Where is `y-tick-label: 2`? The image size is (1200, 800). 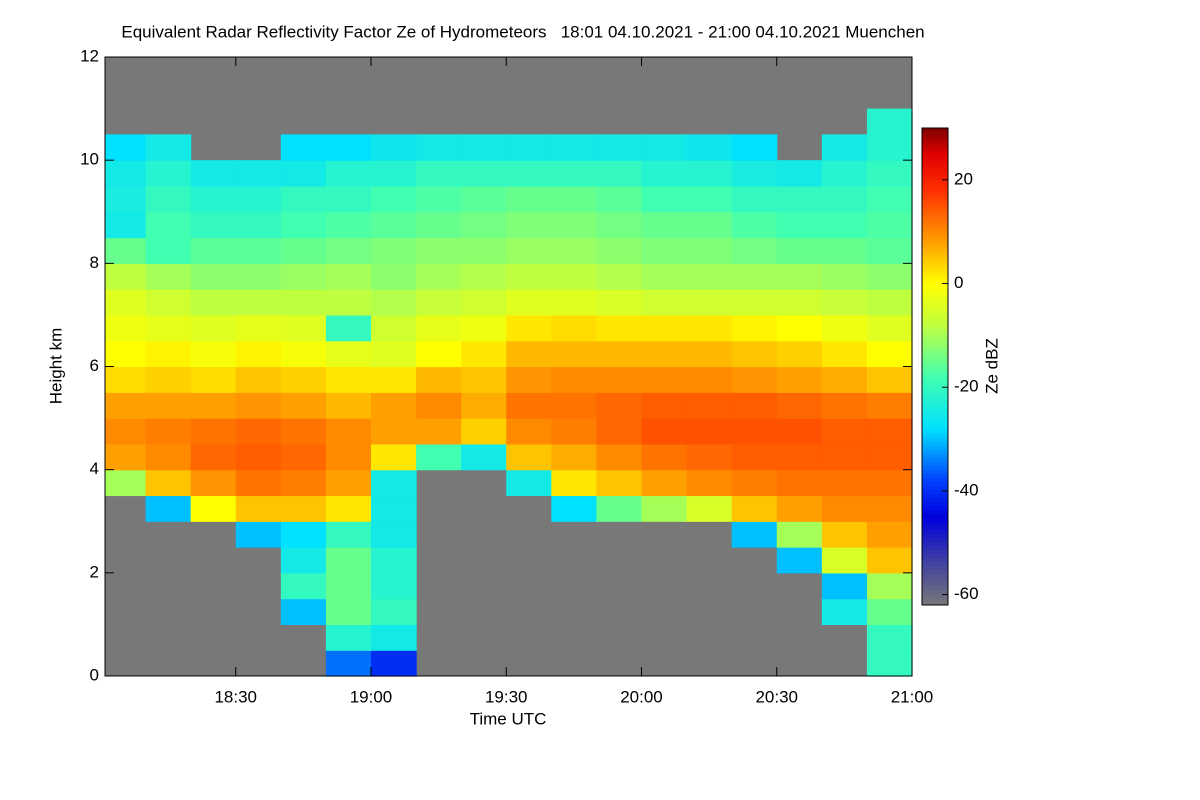 y-tick-label: 2 is located at coordinates (94, 571).